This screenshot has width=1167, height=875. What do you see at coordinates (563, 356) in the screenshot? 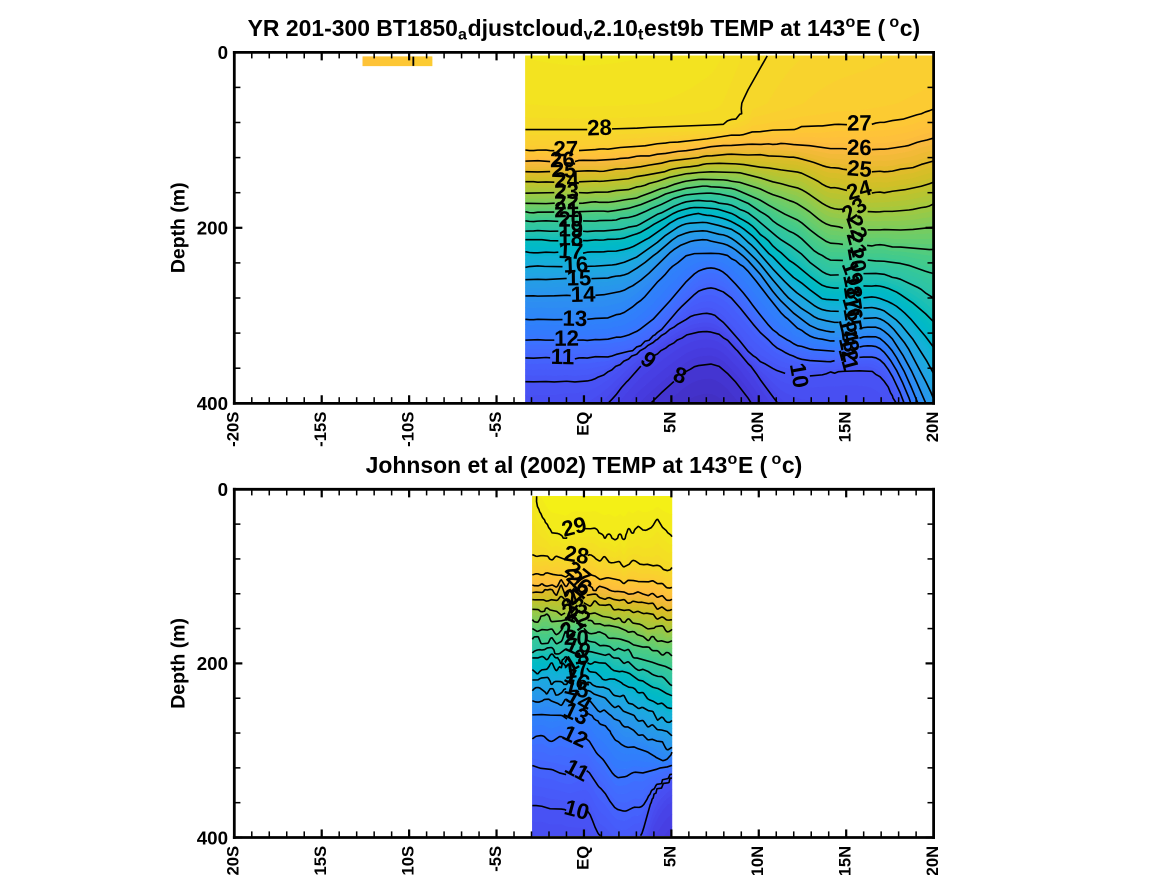
I see `svg-text: 11` at bounding box center [563, 356].